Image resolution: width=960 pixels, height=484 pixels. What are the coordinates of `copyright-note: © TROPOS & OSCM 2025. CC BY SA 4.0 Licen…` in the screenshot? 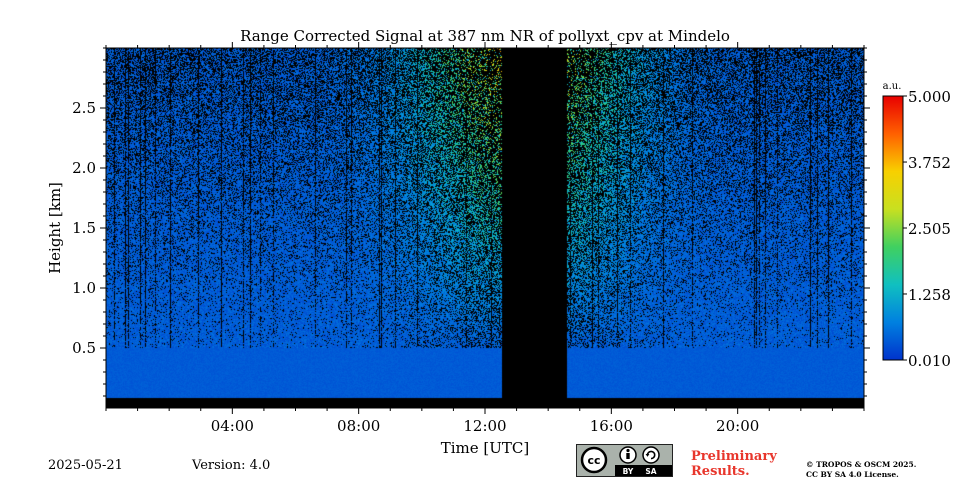 It's located at (861, 470).